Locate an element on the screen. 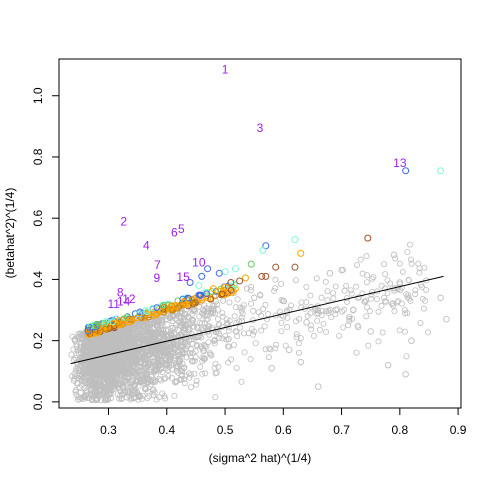  point-label: 13 is located at coordinates (400, 163).